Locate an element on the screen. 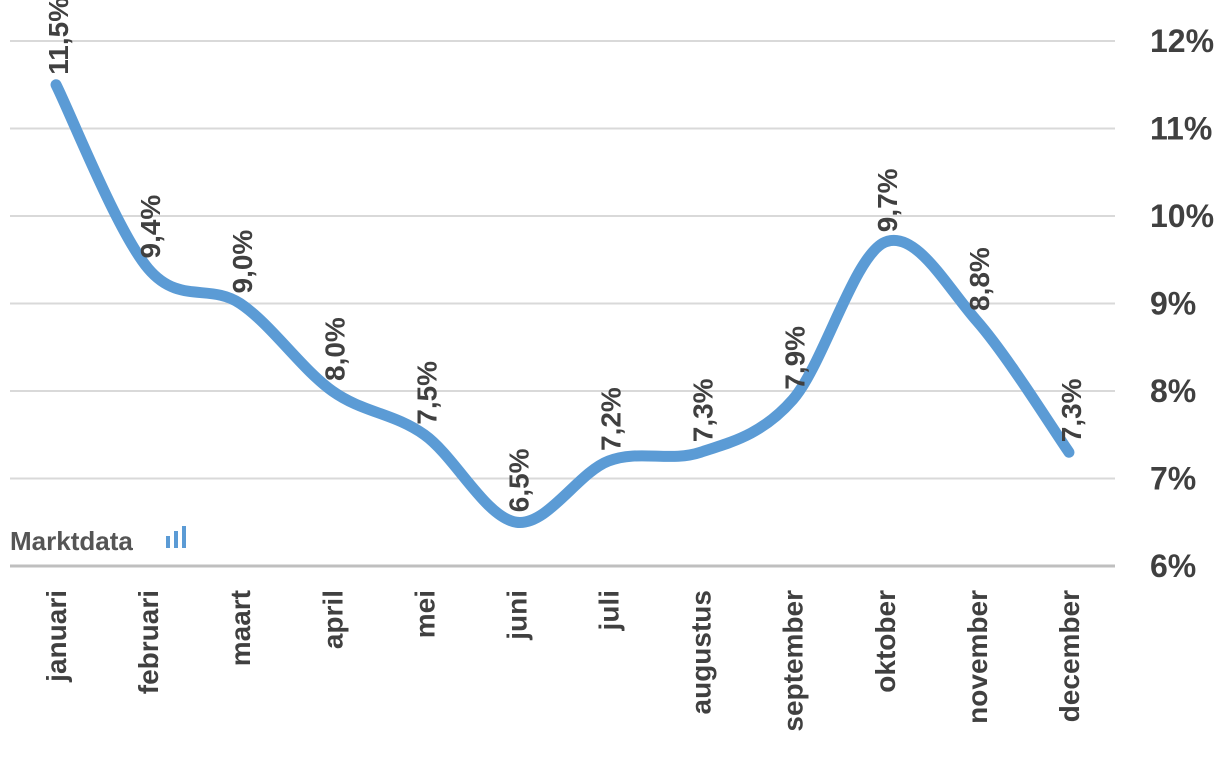 This screenshot has height=766, width=1231. x-tick-label: april is located at coordinates (332, 619).